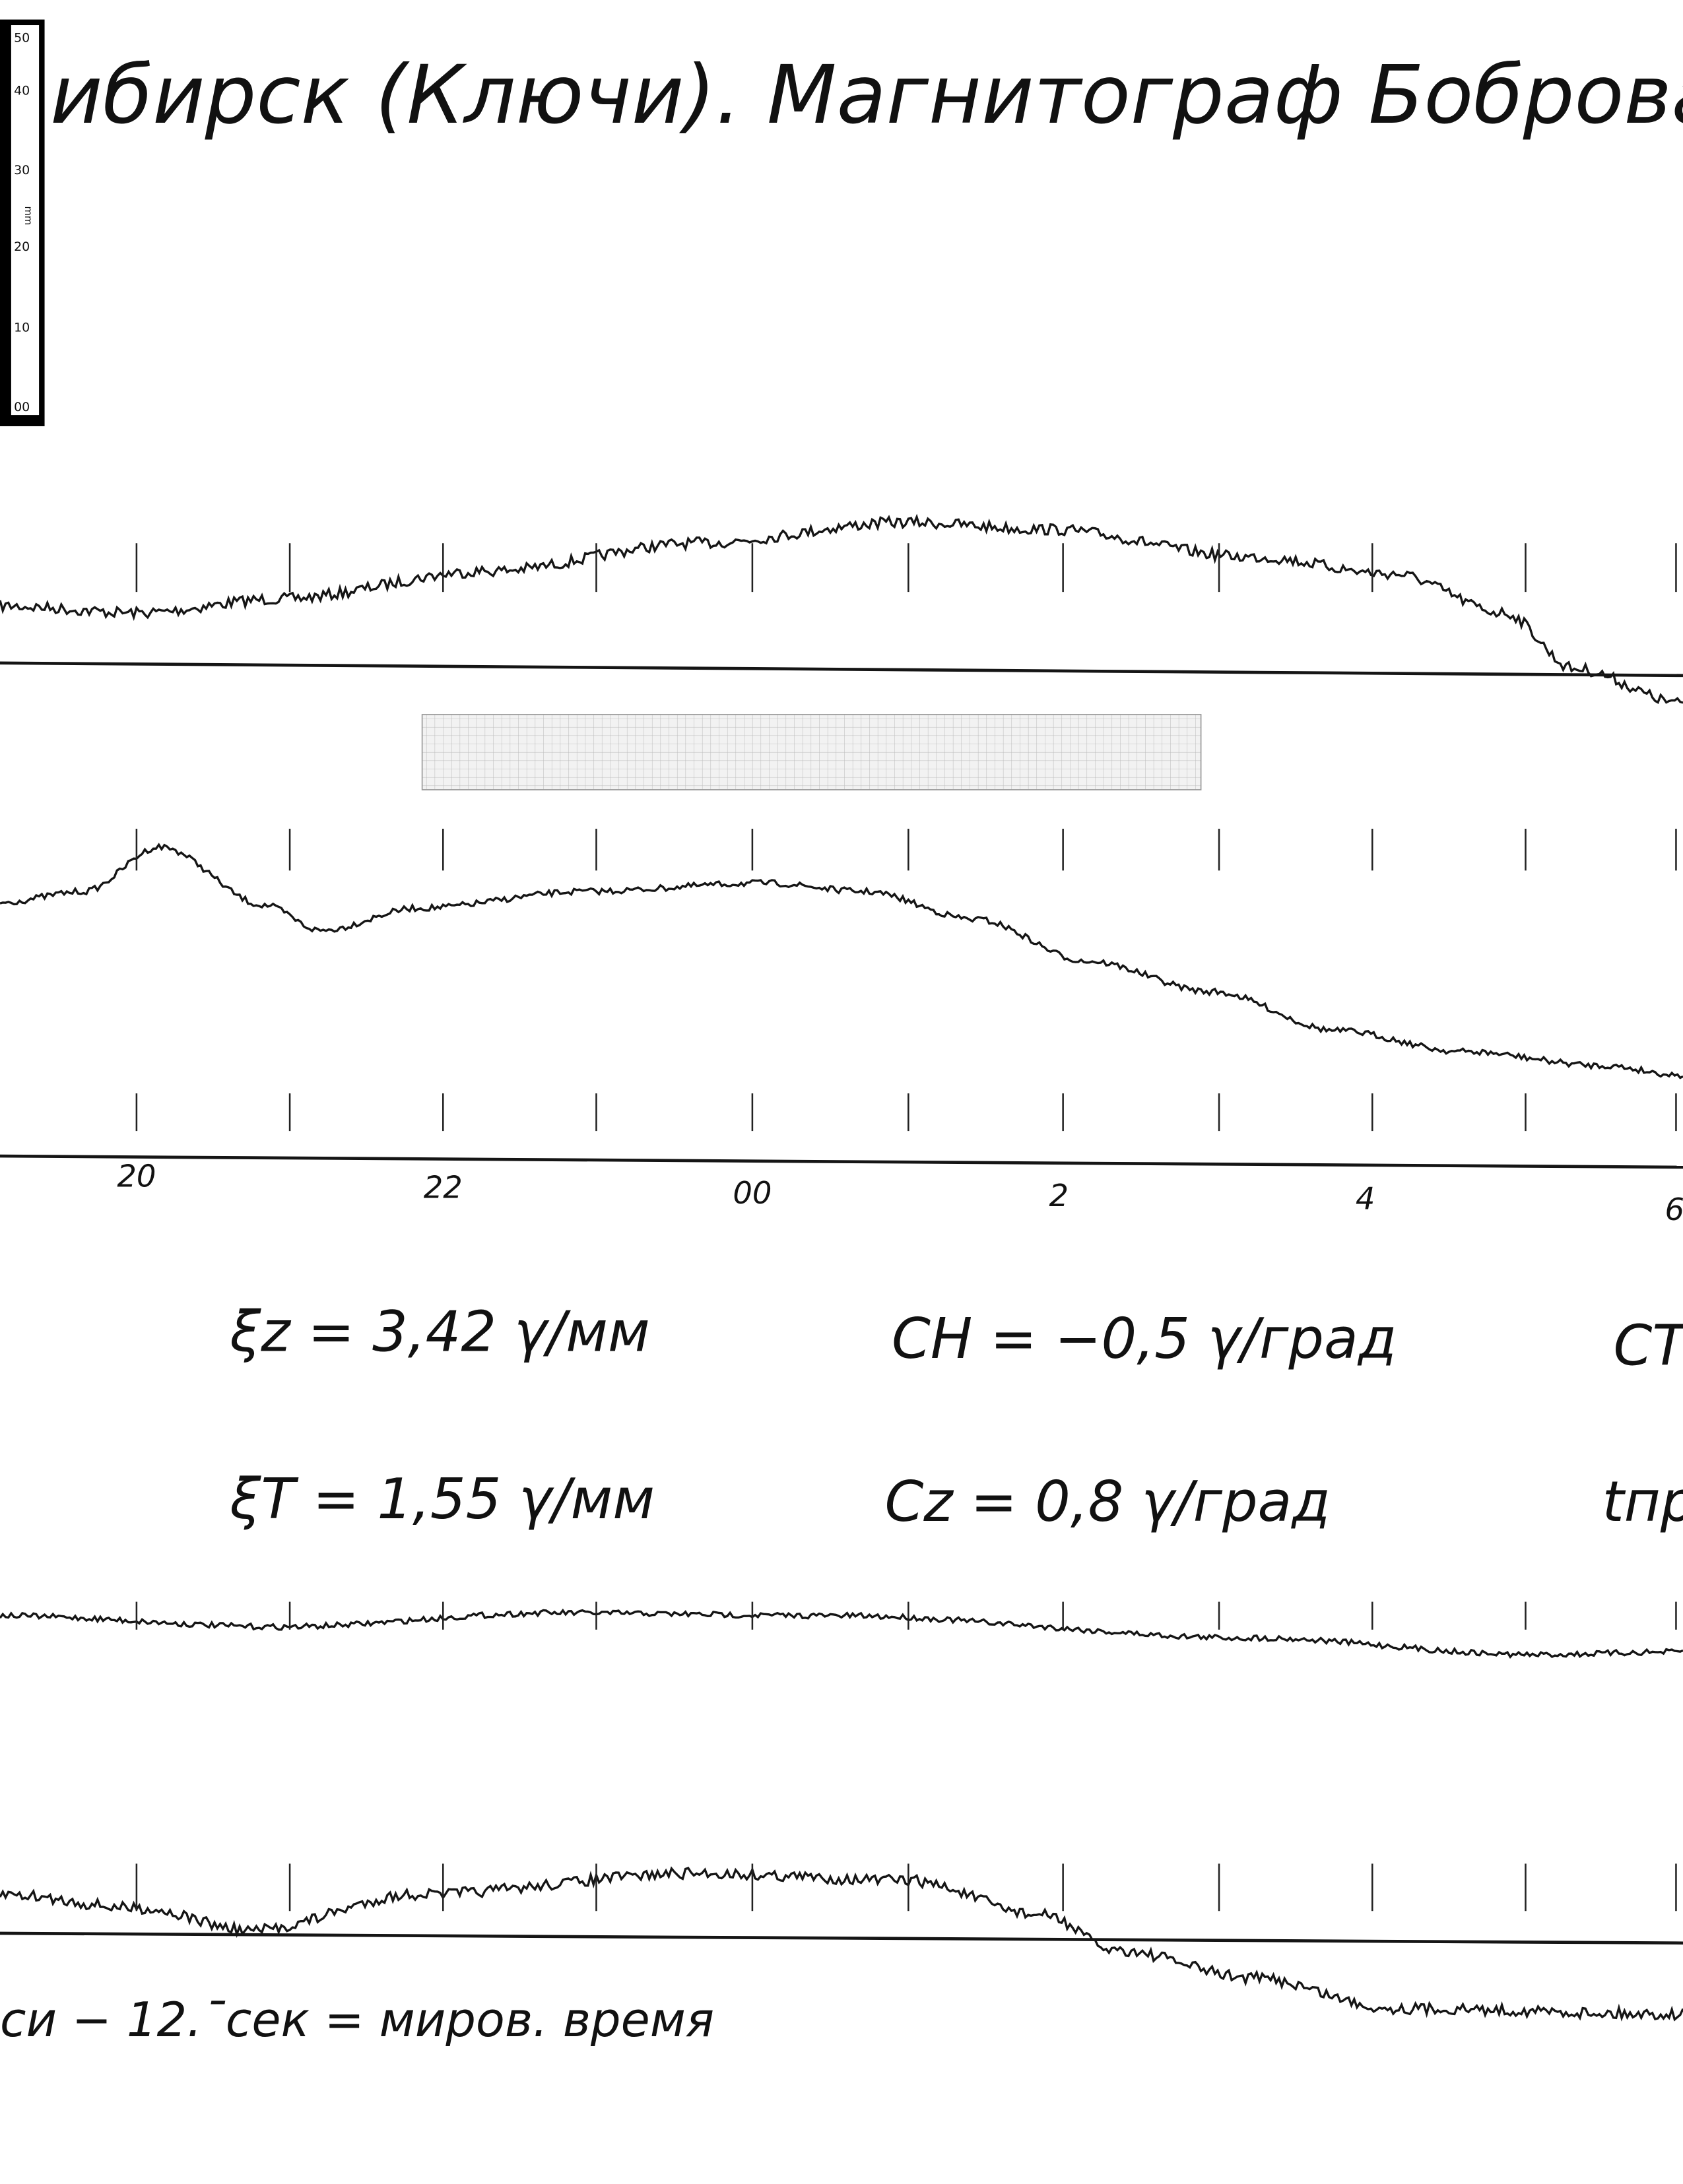 The width and height of the screenshot is (1683, 2184). I want to click on time-label: 2, so click(1059, 1195).